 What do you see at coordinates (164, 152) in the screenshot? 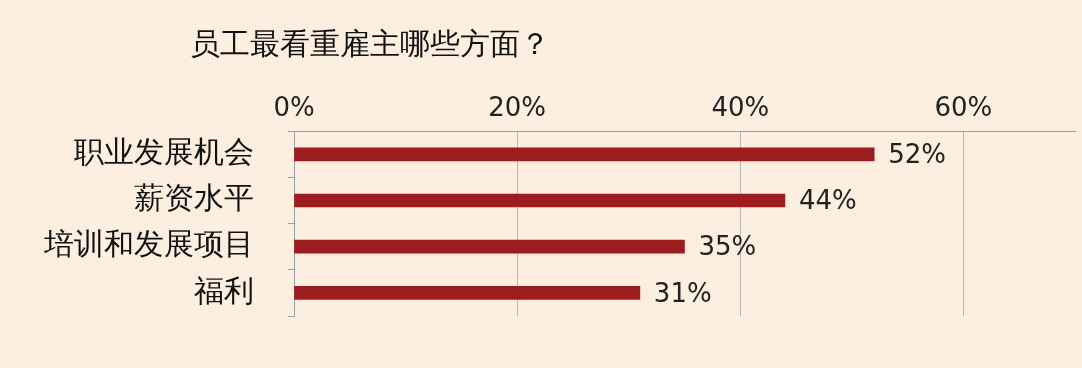
I see `y-tick-label: 职业发展机会` at bounding box center [164, 152].